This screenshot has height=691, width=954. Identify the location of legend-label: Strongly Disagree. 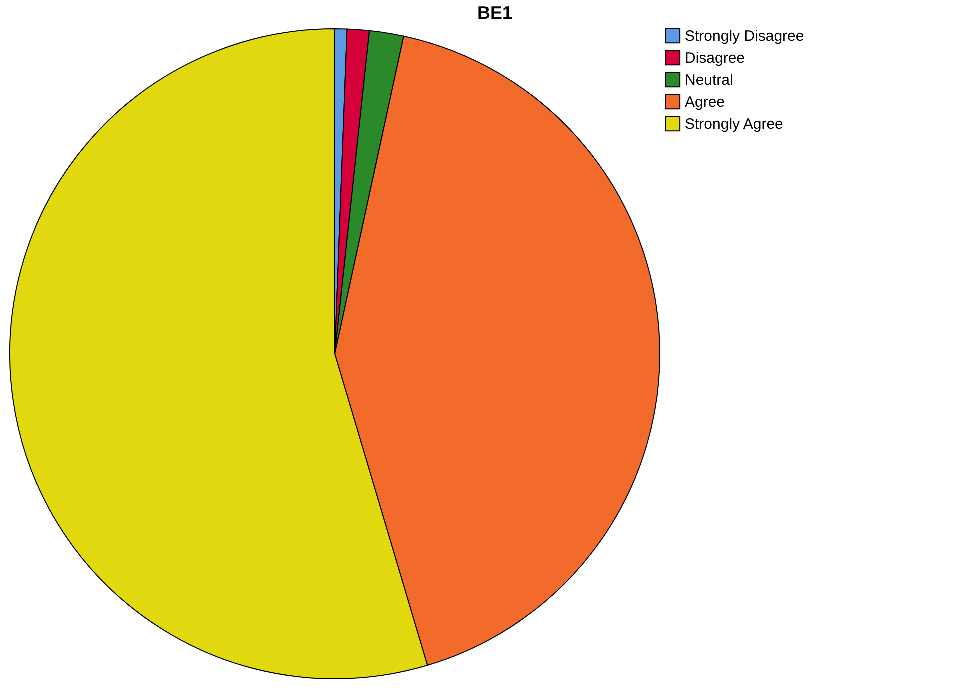
(744, 36).